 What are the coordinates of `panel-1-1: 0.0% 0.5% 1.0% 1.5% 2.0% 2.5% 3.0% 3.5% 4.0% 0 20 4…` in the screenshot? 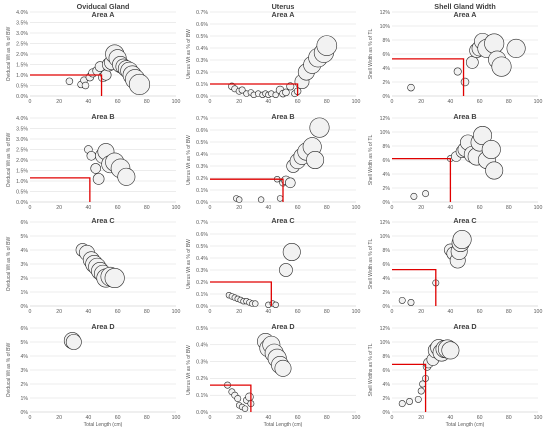 It's located at (93, 53).